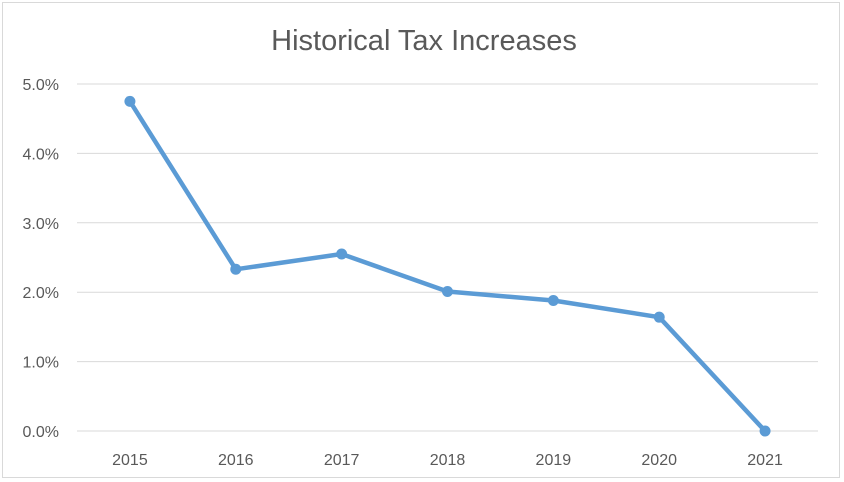 Image resolution: width=844 pixels, height=482 pixels. I want to click on x-tick-label: 2020, so click(659, 460).